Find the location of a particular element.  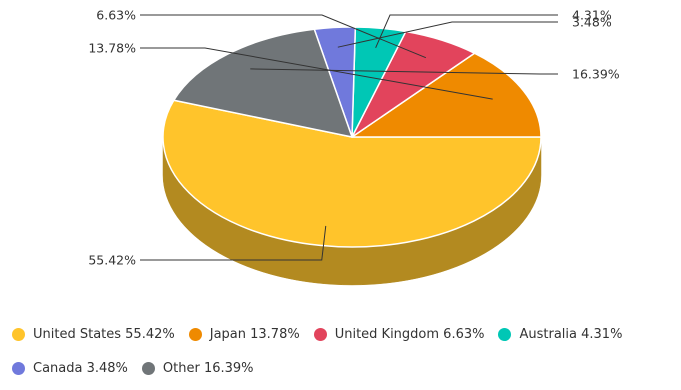

legend-item-australia: Australia 4.31% is located at coordinates (560, 334).